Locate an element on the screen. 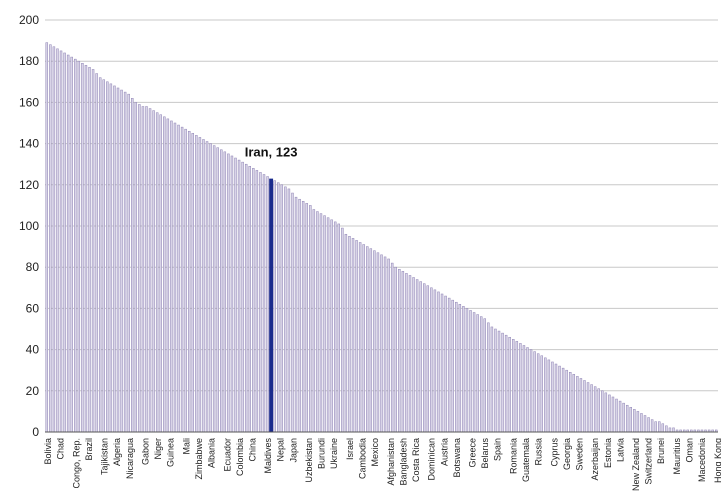 The height and width of the screenshot is (500, 721). x-tick-label: Nicaragua is located at coordinates (130, 458).